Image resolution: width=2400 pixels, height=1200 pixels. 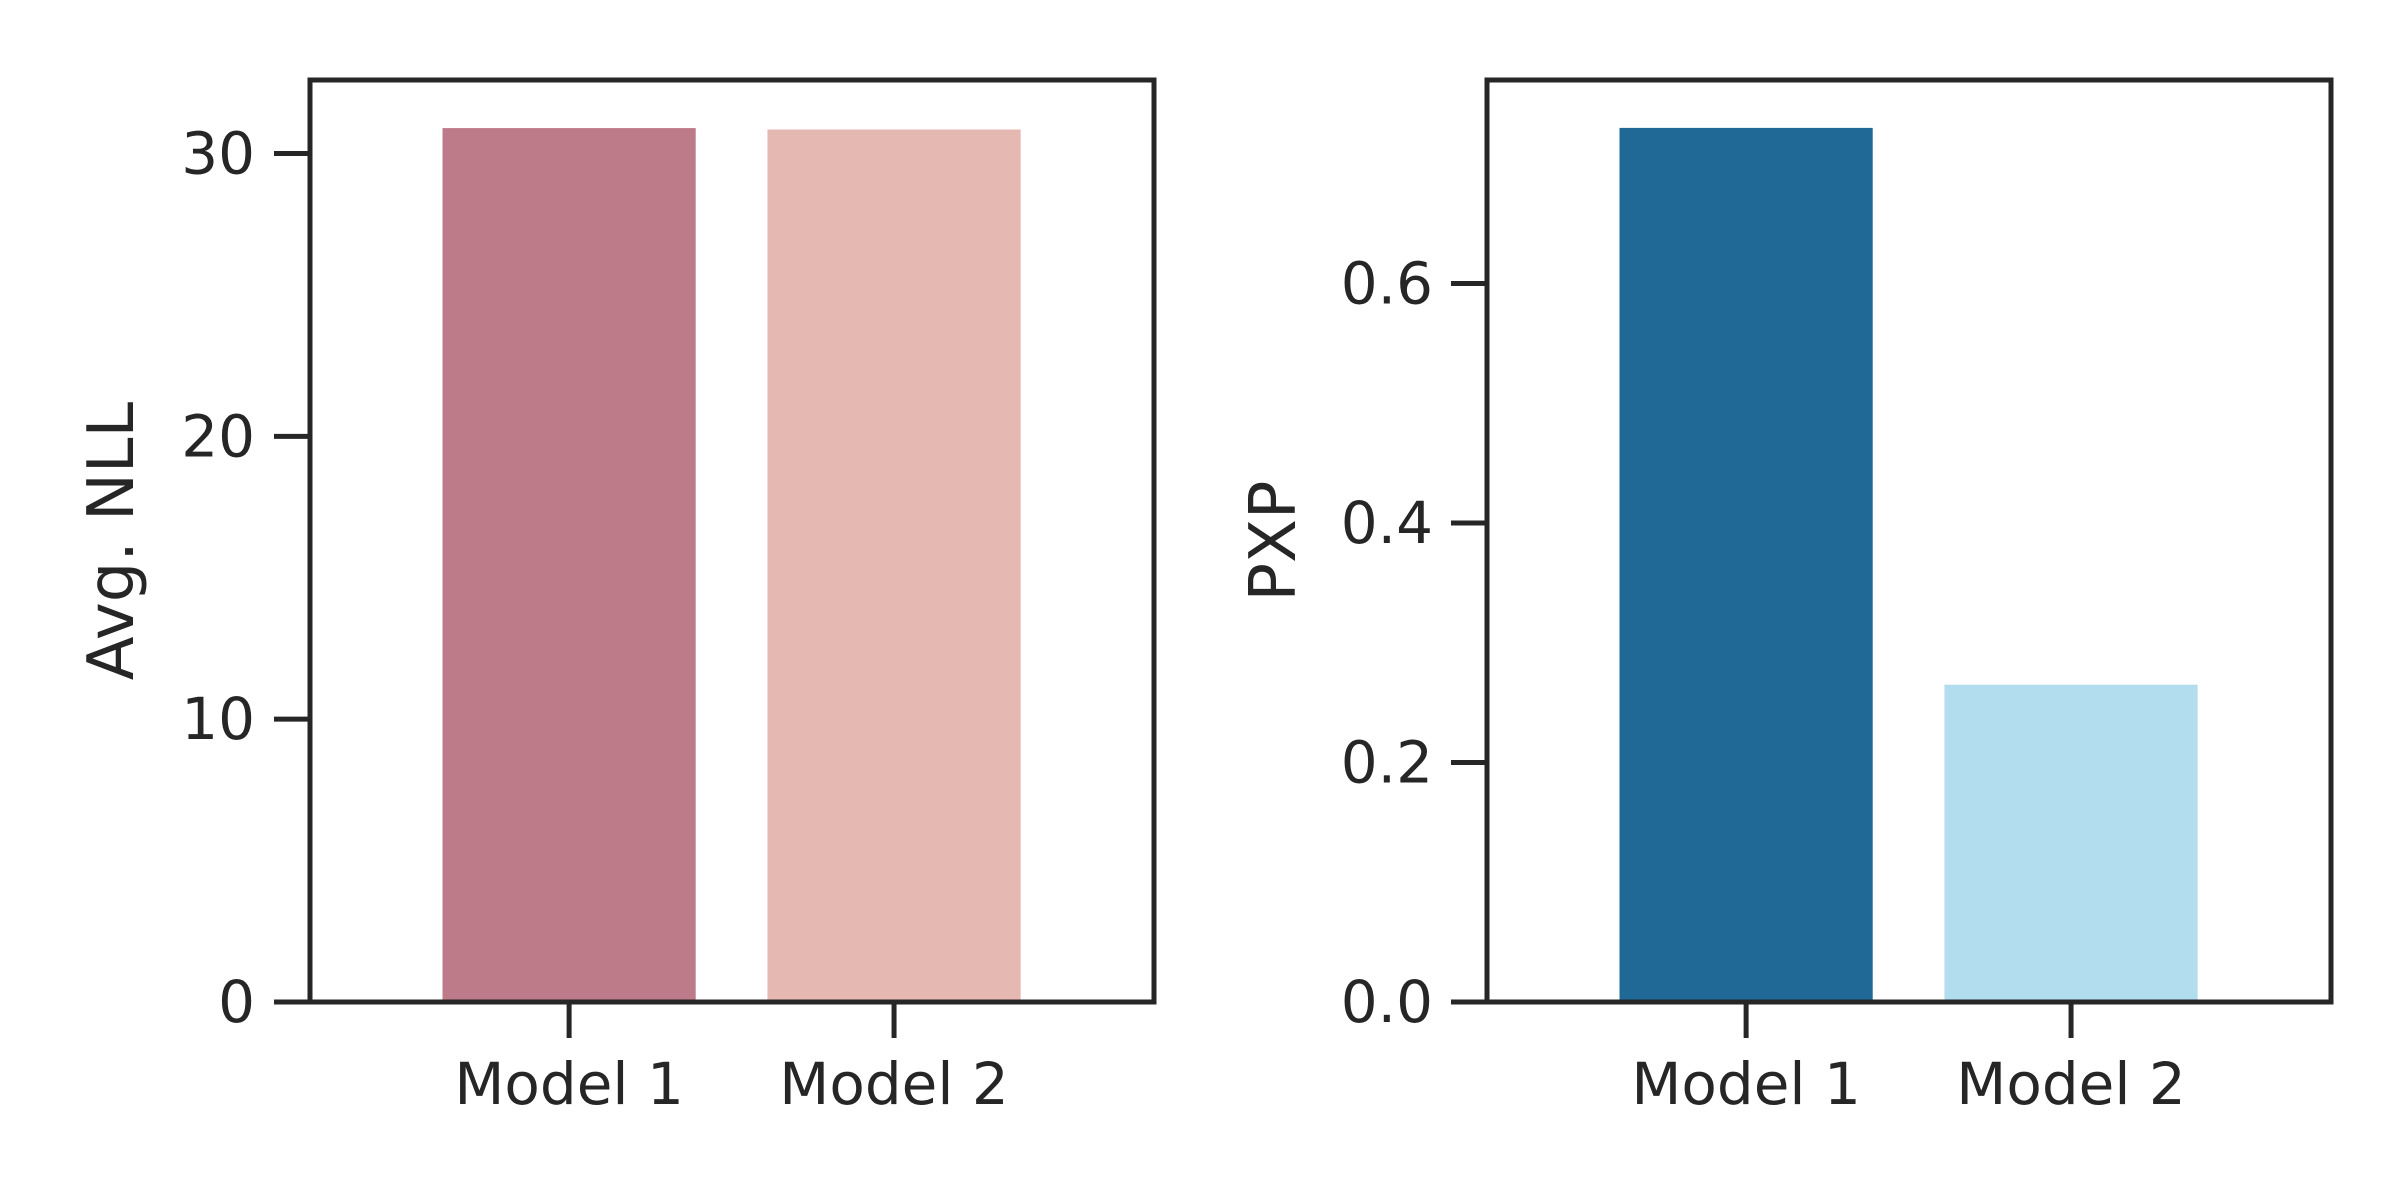 What do you see at coordinates (1387, 523) in the screenshot?
I see `y-tick-label: 0.4` at bounding box center [1387, 523].